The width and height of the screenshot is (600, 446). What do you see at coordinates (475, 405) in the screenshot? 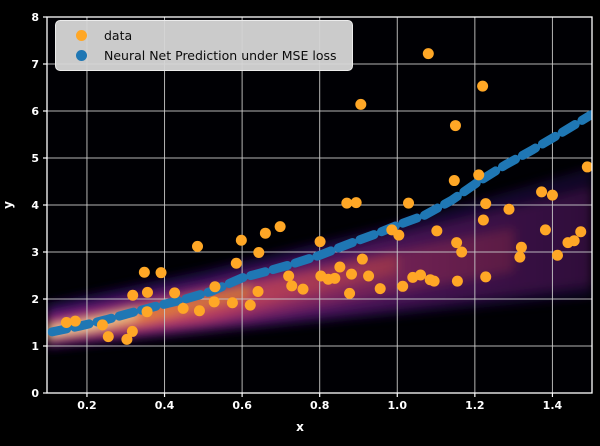
I see `x-tick-label: 1.2` at bounding box center [475, 405].